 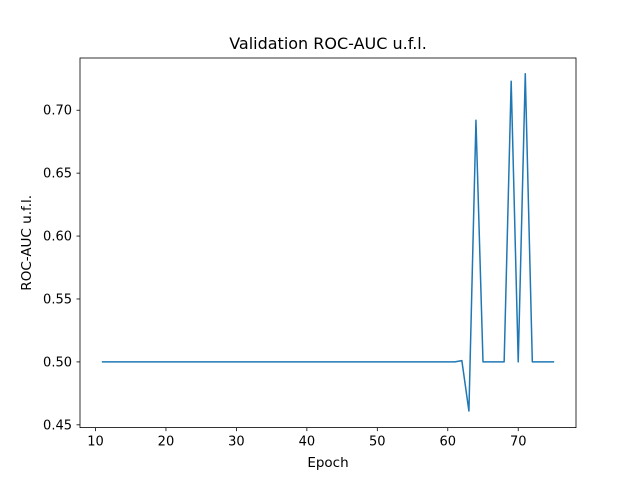 What do you see at coordinates (27, 243) in the screenshot?
I see `y-axis-label: ROC-AUC u.f.l.` at bounding box center [27, 243].